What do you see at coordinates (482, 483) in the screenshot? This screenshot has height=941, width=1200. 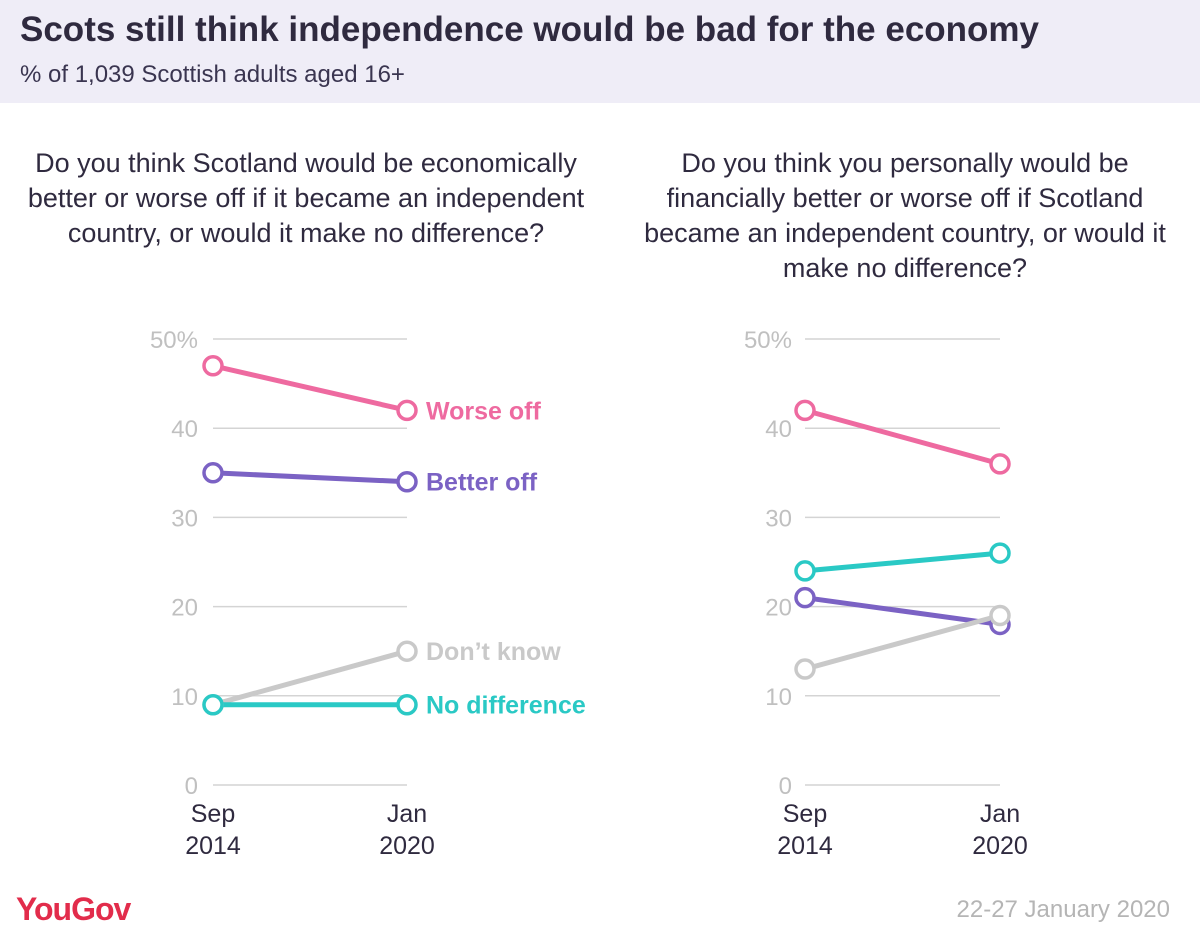 I see `series-label-better-off: Better off` at bounding box center [482, 483].